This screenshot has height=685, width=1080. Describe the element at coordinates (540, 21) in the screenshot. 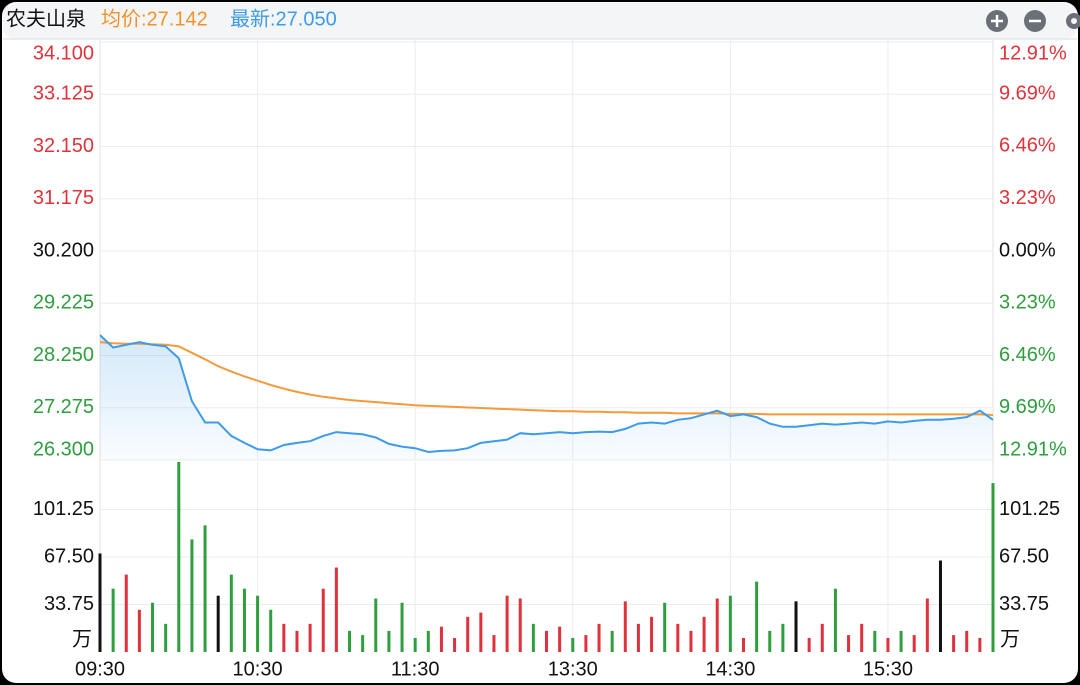

I see `header-bar` at that location.